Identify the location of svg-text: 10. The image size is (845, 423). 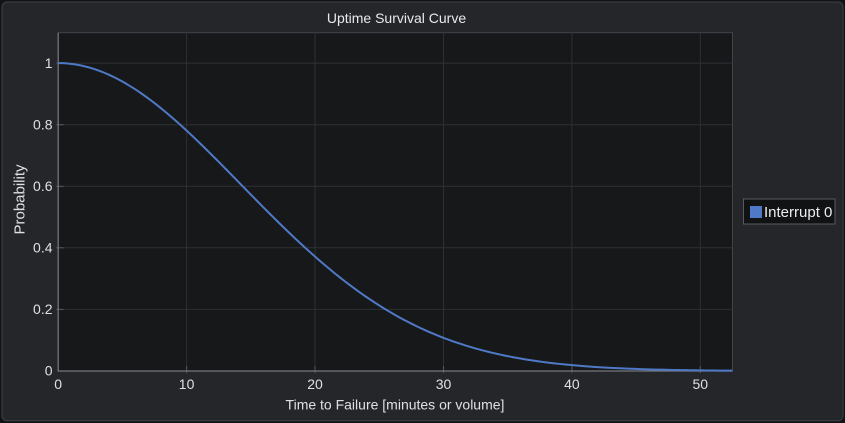
(187, 384).